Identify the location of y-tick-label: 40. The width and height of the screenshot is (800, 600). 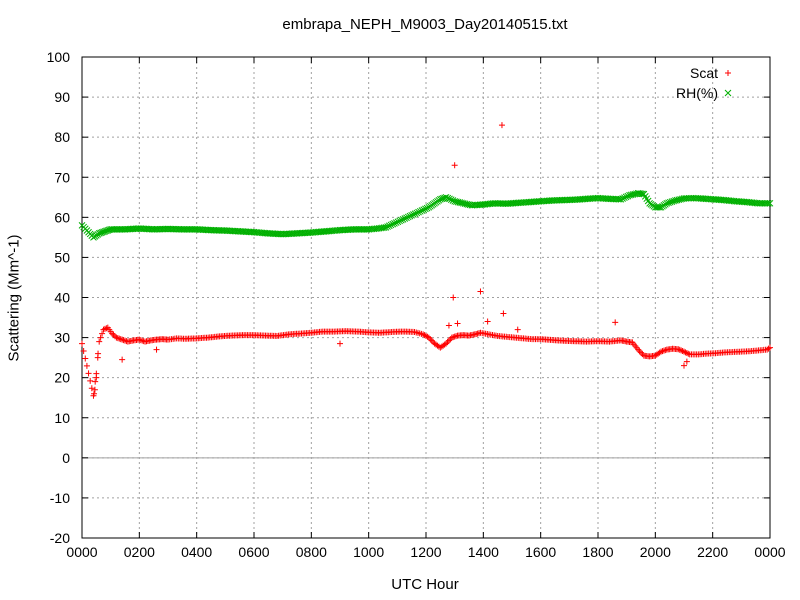
(62, 298).